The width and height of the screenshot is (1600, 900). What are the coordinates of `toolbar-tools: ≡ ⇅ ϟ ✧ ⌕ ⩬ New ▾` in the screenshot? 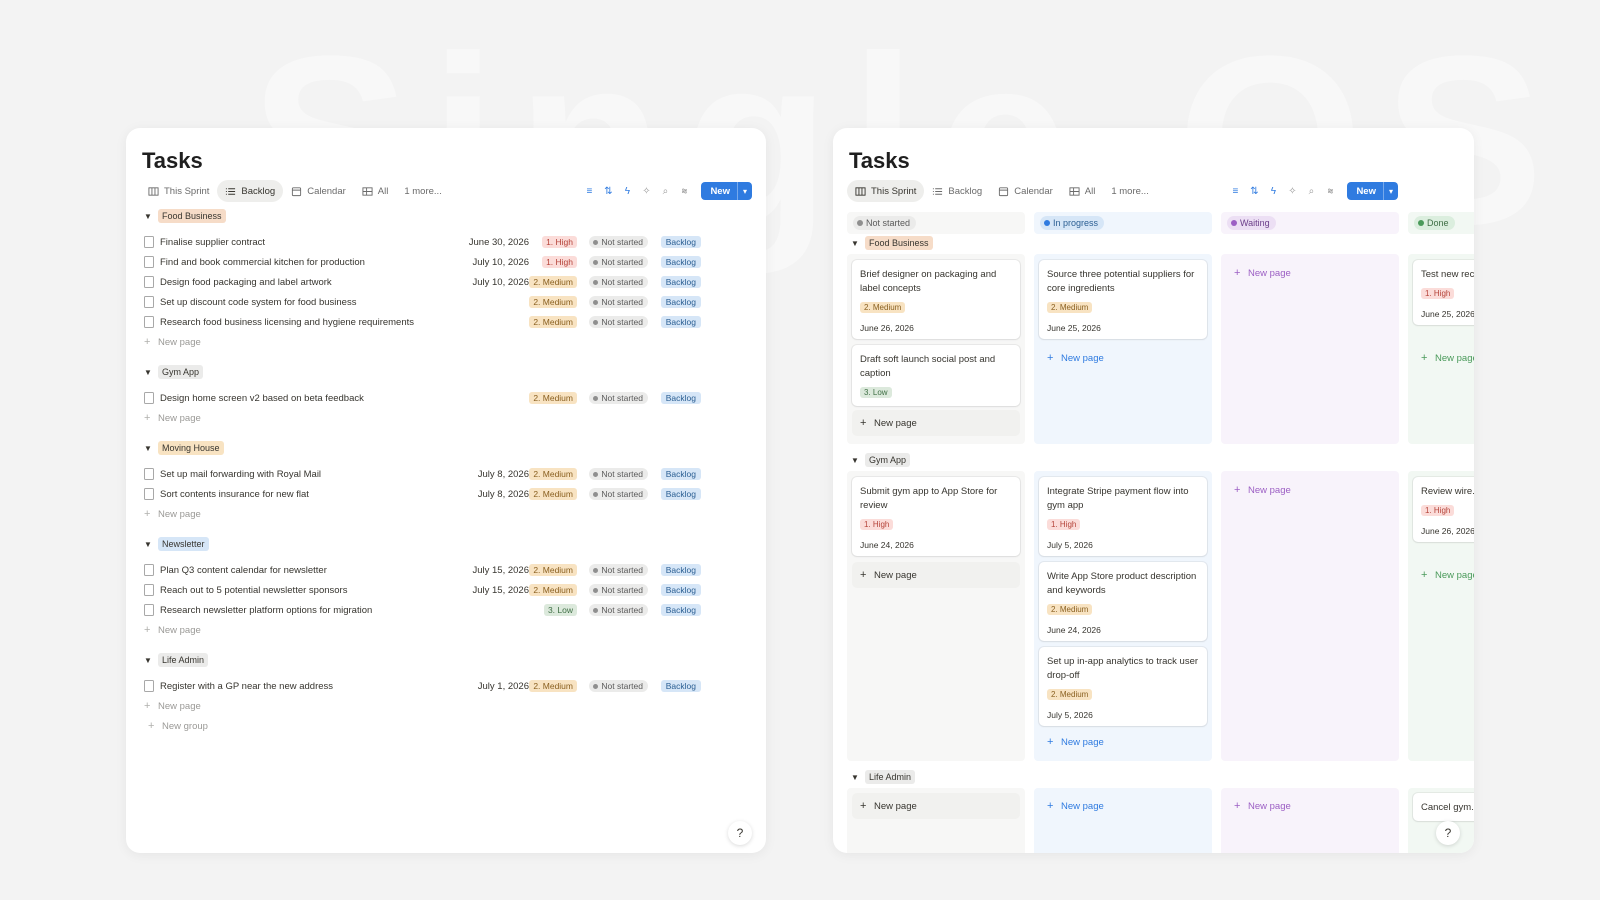 It's located at (1313, 191).